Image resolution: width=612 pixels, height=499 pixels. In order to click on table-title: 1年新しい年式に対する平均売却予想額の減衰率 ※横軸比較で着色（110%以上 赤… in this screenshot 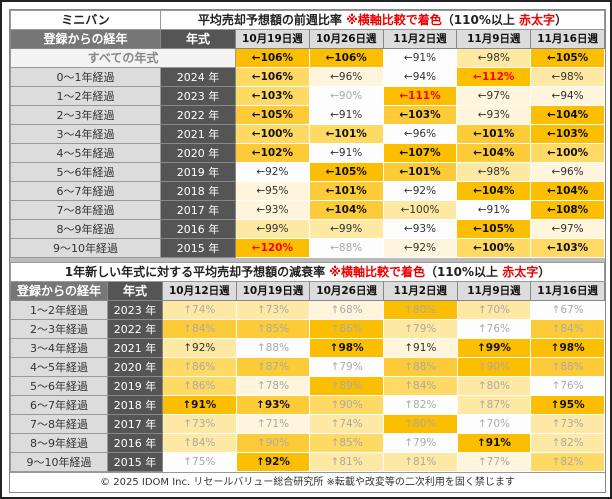, I will do `click(307, 272)`.